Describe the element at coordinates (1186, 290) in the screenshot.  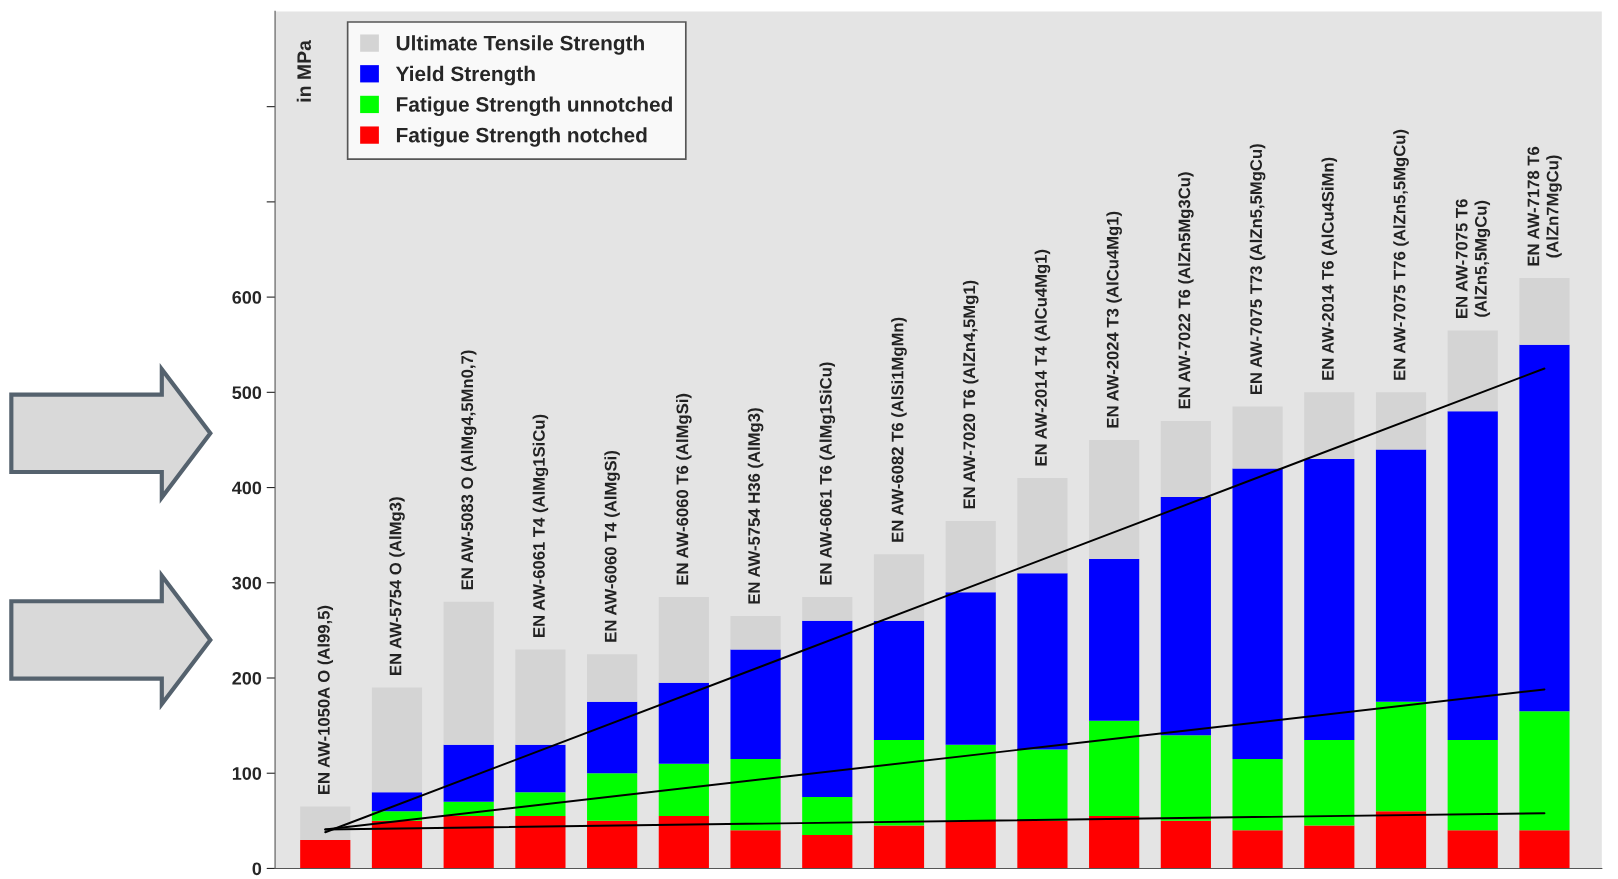
I see `x-tick-label: EN AW-7022 T6 (AlZn5Mg3Cu)` at that location.